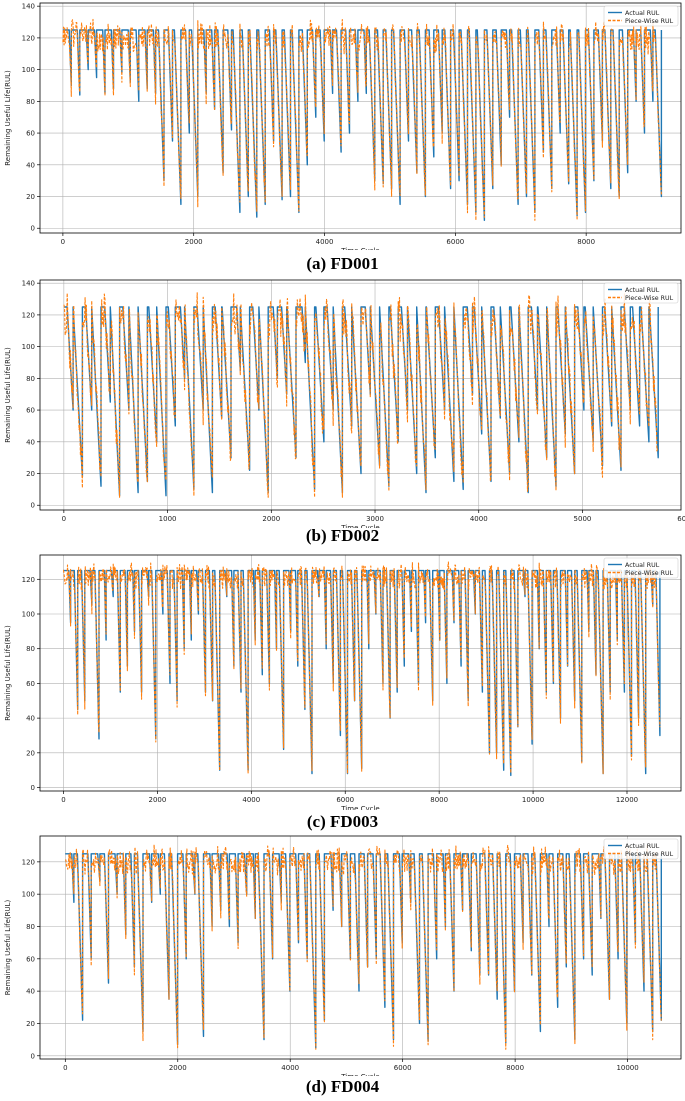  What do you see at coordinates (342, 263) in the screenshot?
I see `chart-caption-fd001: (a) FD001` at bounding box center [342, 263].